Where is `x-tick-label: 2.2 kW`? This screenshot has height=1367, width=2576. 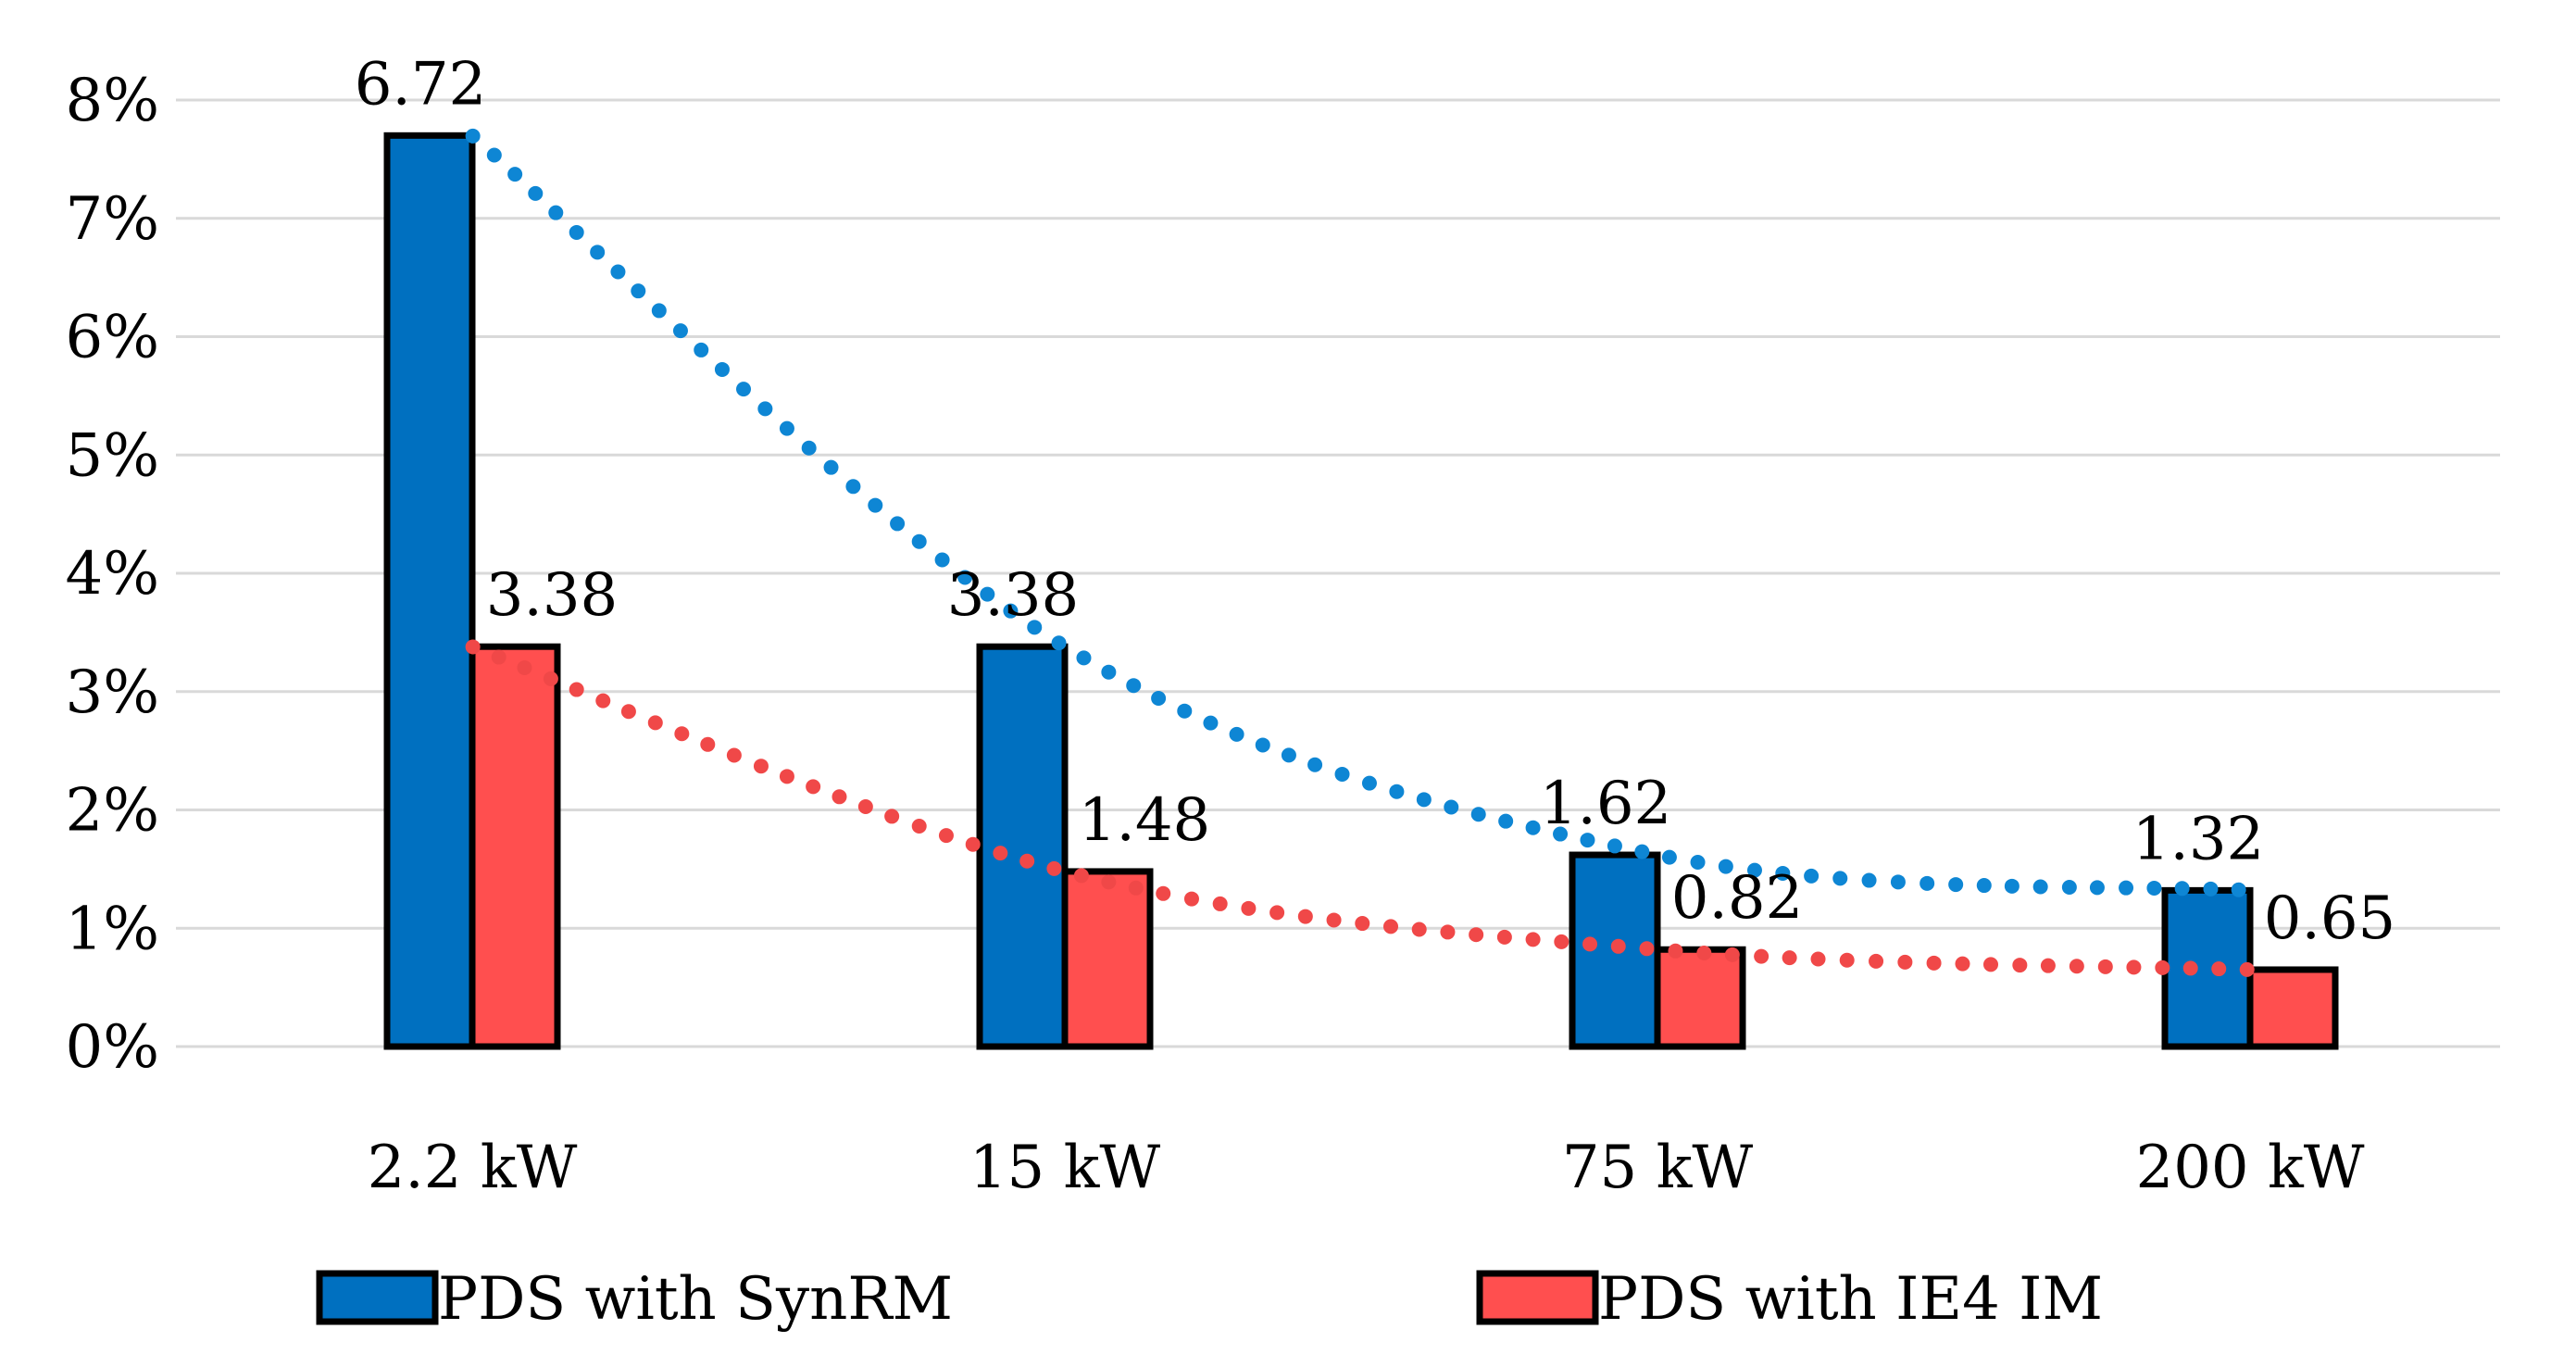
x-tick-label: 2.2 kW is located at coordinates (473, 1168).